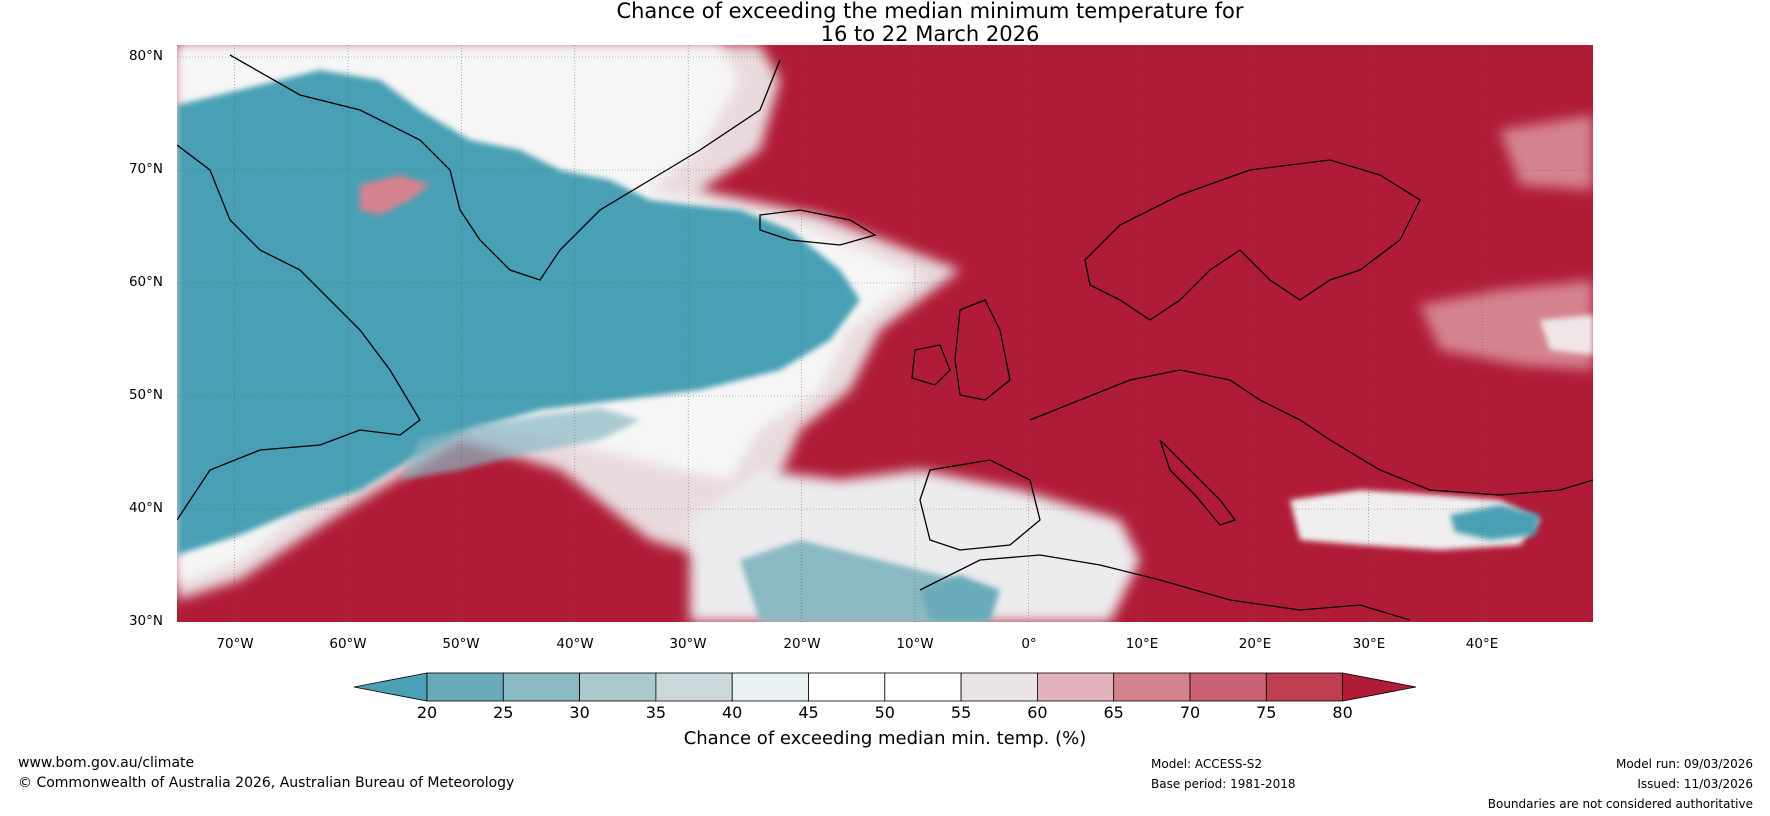 The height and width of the screenshot is (816, 1770). Describe the element at coordinates (461, 644) in the screenshot. I see `lon-label-50w: 50°W` at that location.